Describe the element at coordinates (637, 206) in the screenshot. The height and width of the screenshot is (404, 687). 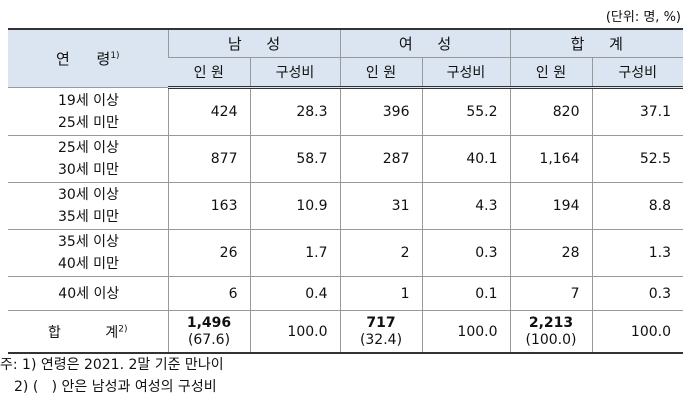
I see `cell: 8.8` at that location.